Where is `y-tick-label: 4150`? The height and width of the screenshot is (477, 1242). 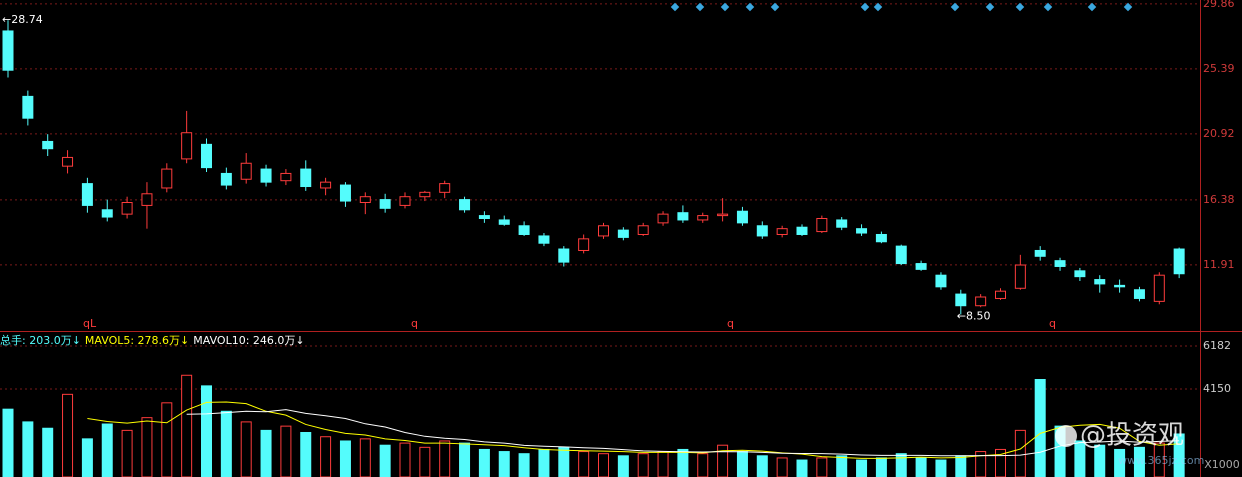 y-tick-label: 4150 is located at coordinates (1217, 388).